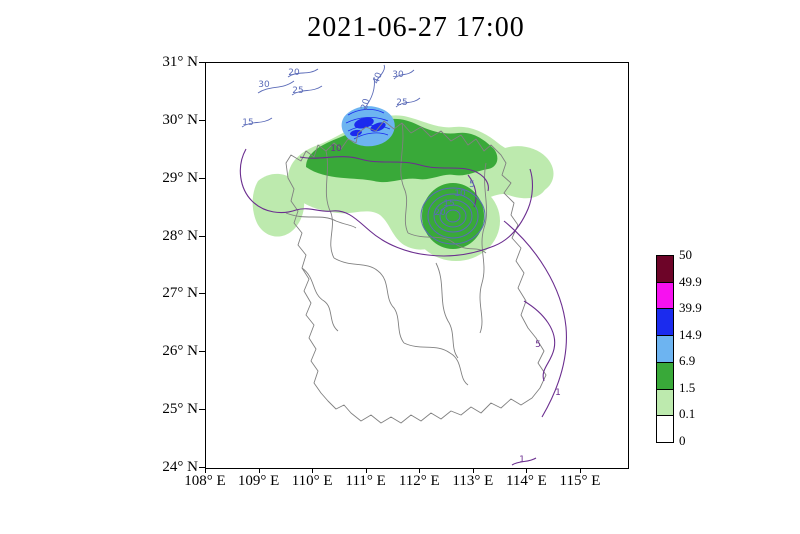 This screenshot has height=534, width=800. What do you see at coordinates (685, 254) in the screenshot?
I see `colorbar-label: 50` at bounding box center [685, 254].